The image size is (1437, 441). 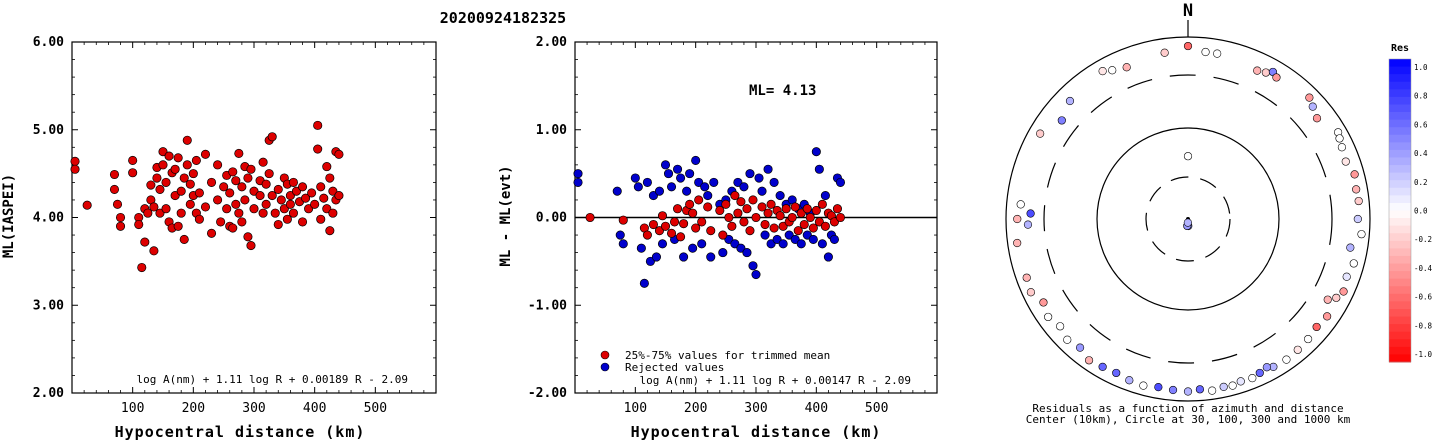 I want to click on legend-kept-label: 25%-75% values for trimmed mean, so click(x=727, y=355).